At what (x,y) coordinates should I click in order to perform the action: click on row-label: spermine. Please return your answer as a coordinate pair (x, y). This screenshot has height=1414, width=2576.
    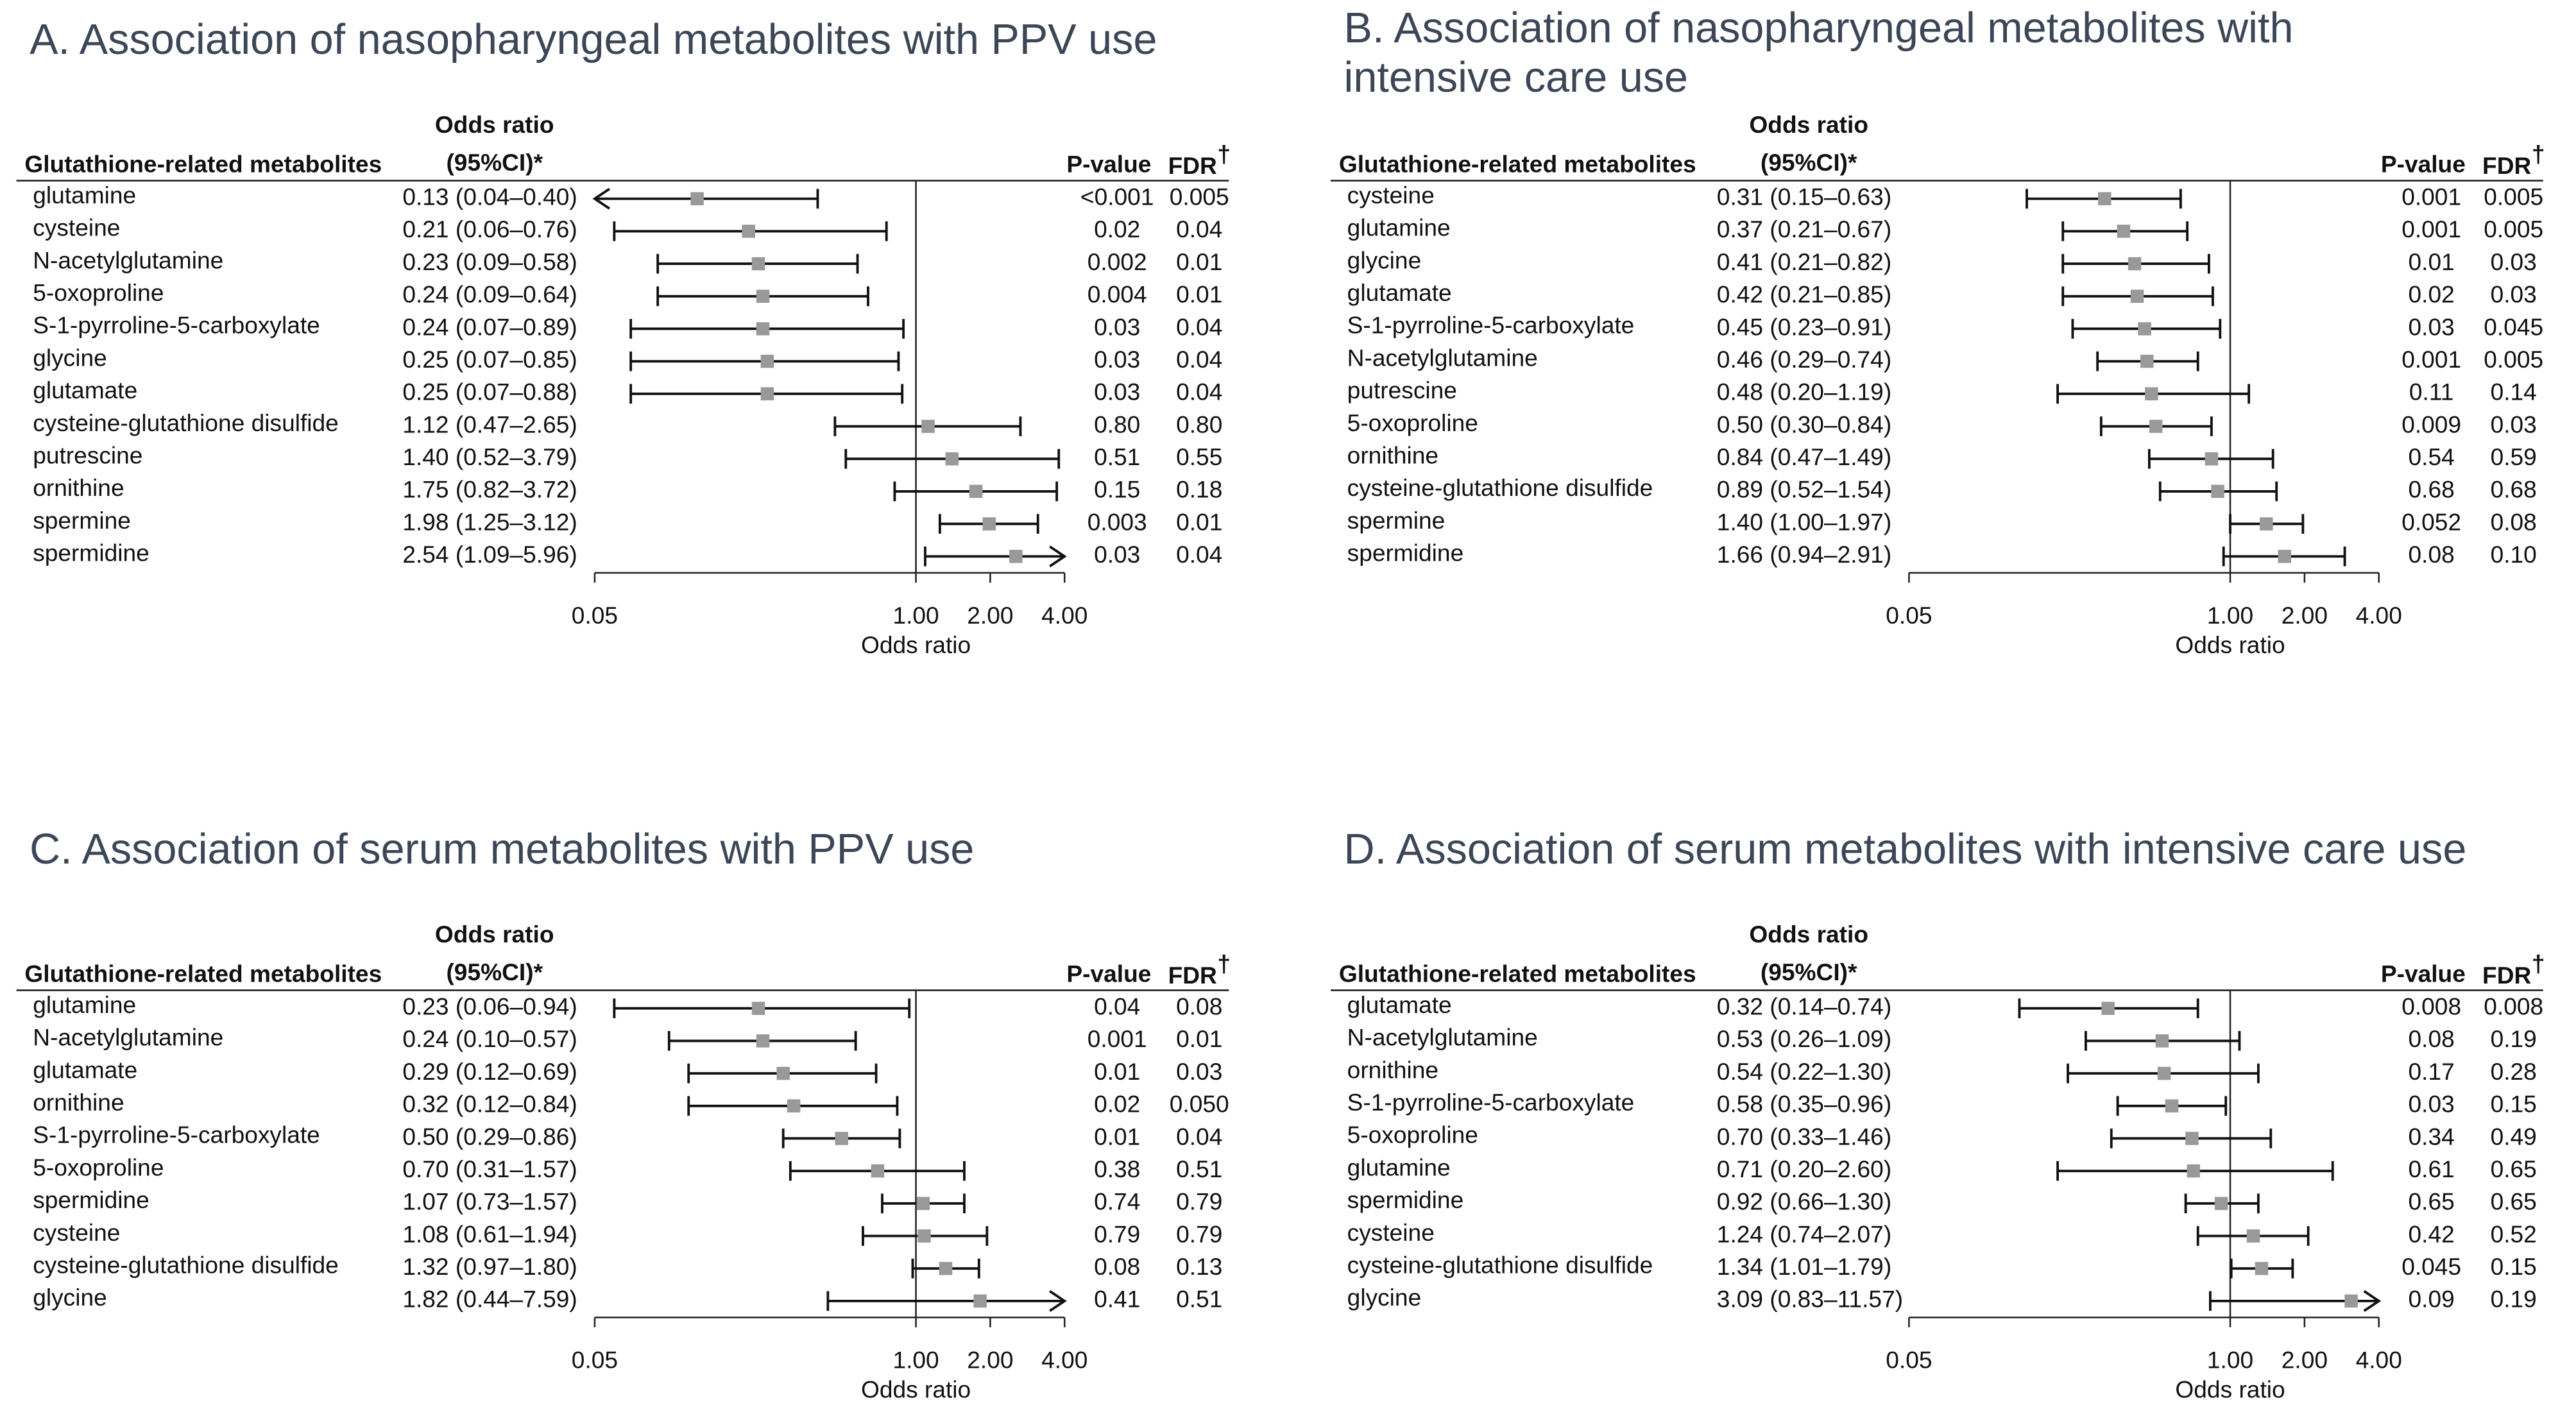
    Looking at the image, I should click on (1396, 520).